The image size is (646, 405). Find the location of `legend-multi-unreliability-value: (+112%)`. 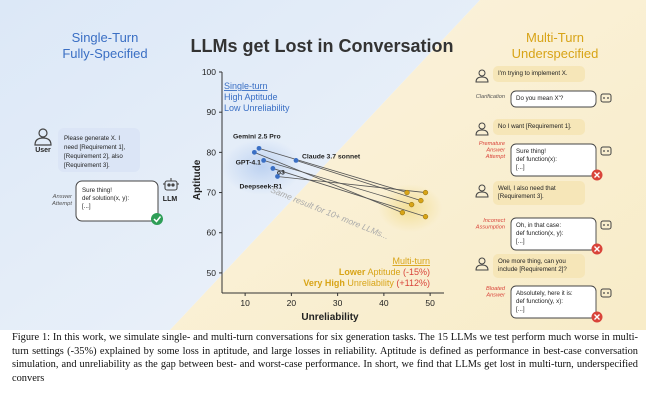

legend-multi-unreliability-value: (+112%) is located at coordinates (413, 283).